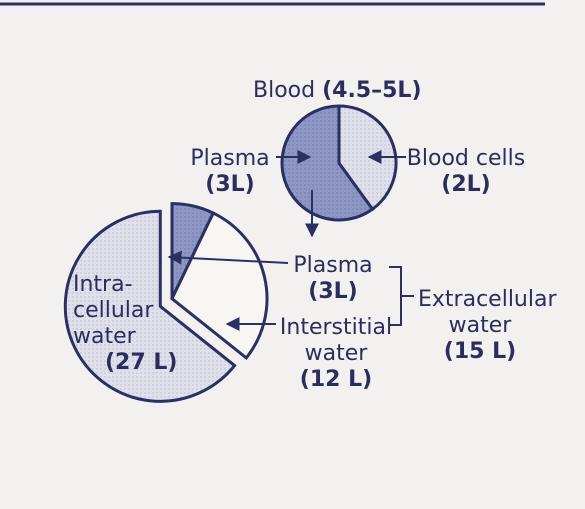 The image size is (585, 509). I want to click on large-plasma-text: Plasma, so click(333, 265).